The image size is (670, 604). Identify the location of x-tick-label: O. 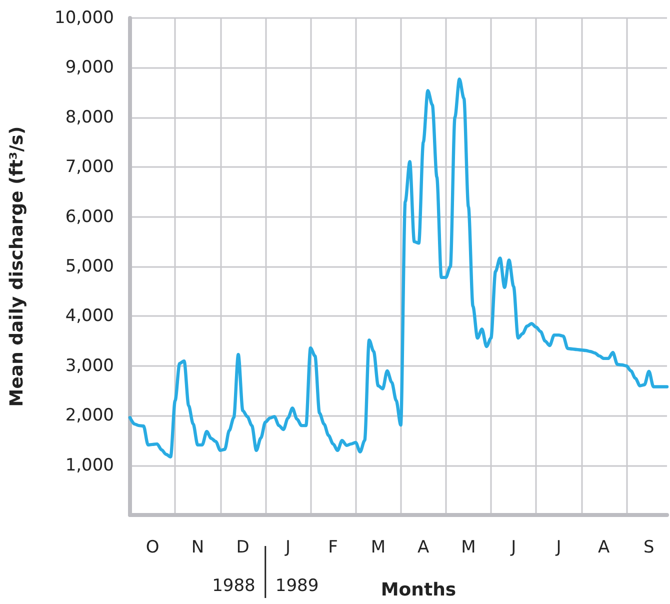
(153, 548).